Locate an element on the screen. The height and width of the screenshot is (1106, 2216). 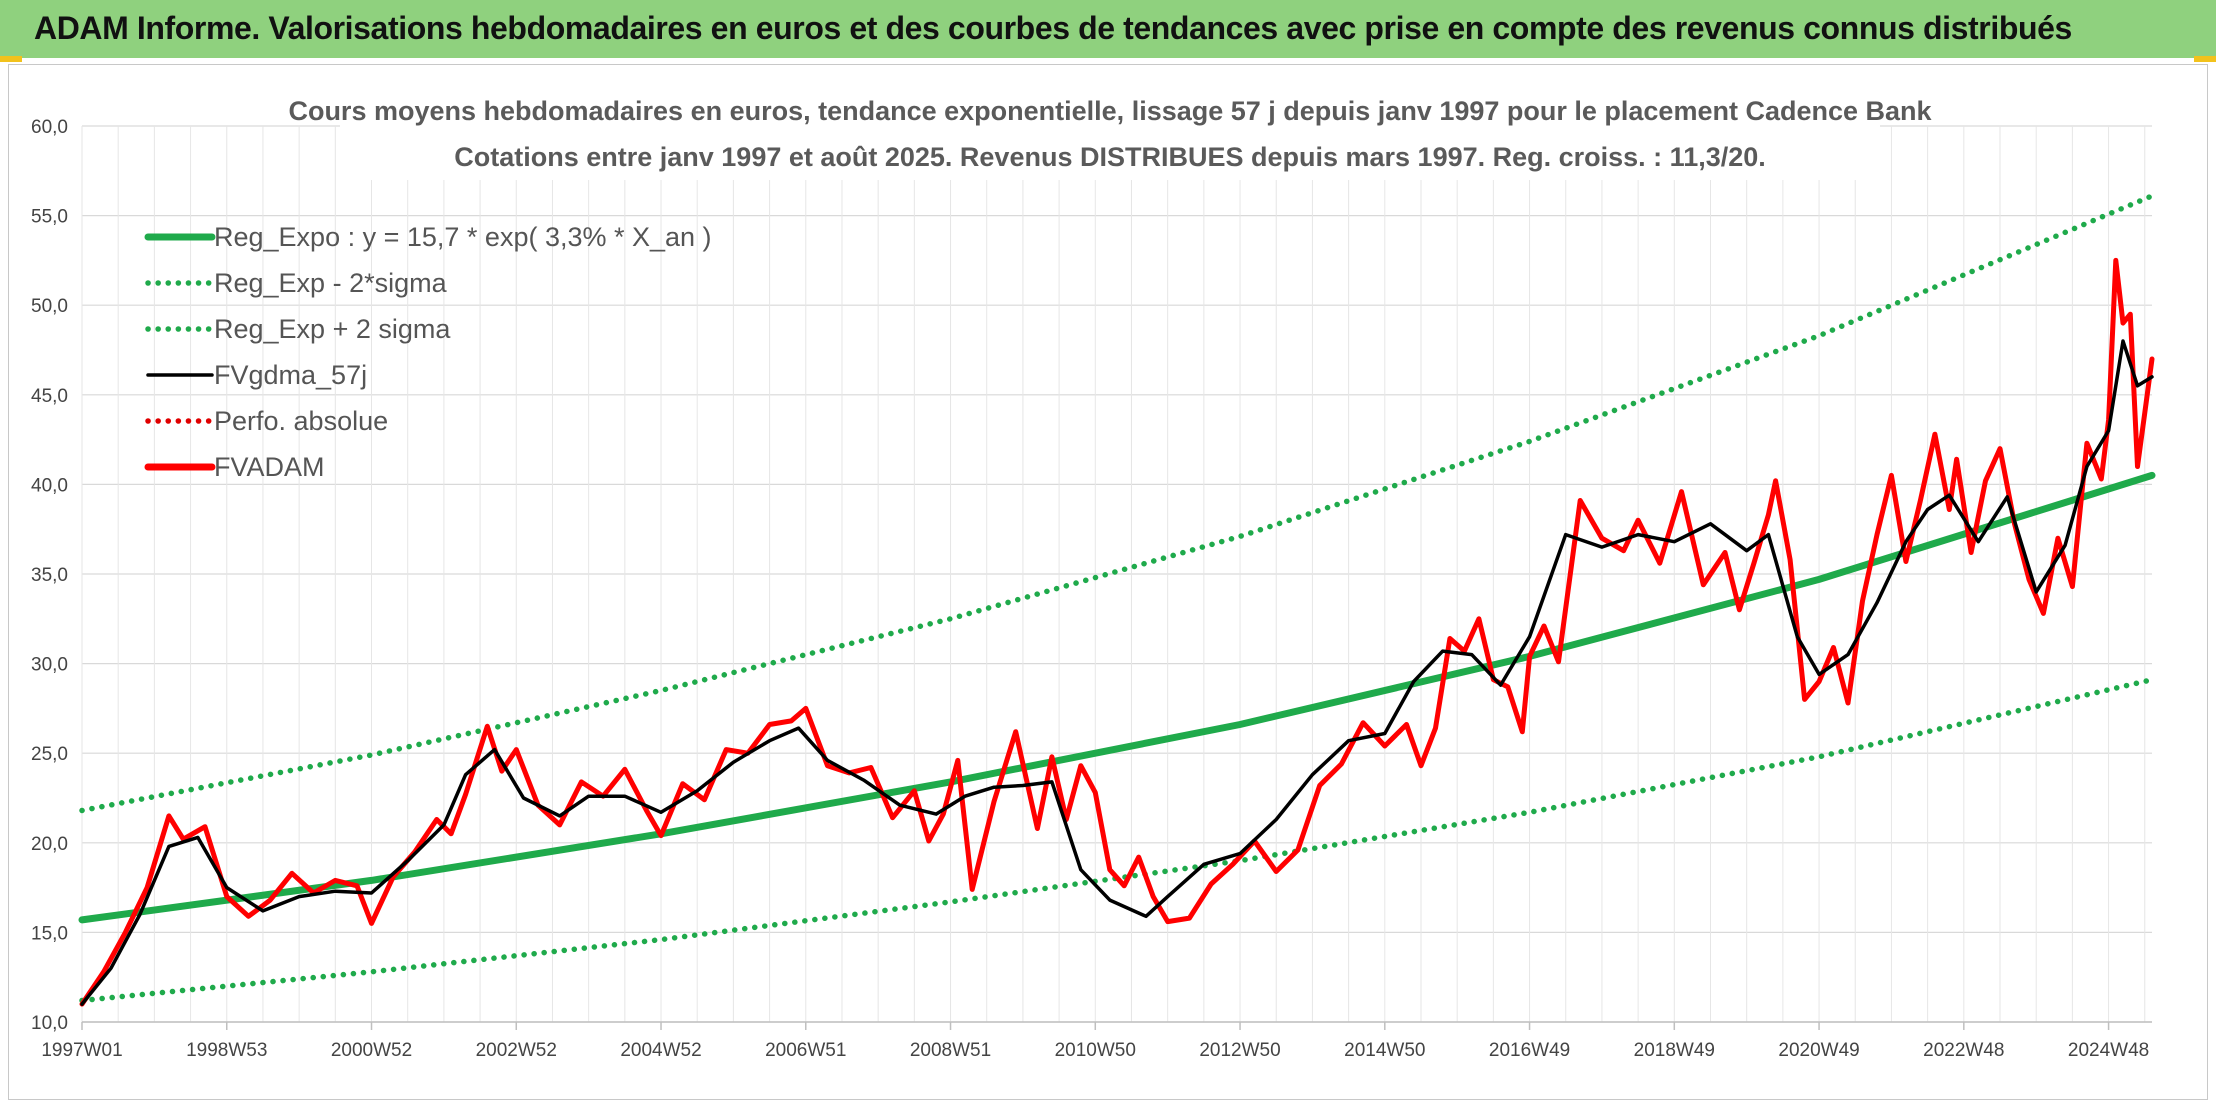
x-tick-label: 2004W52 is located at coordinates (660, 1050).